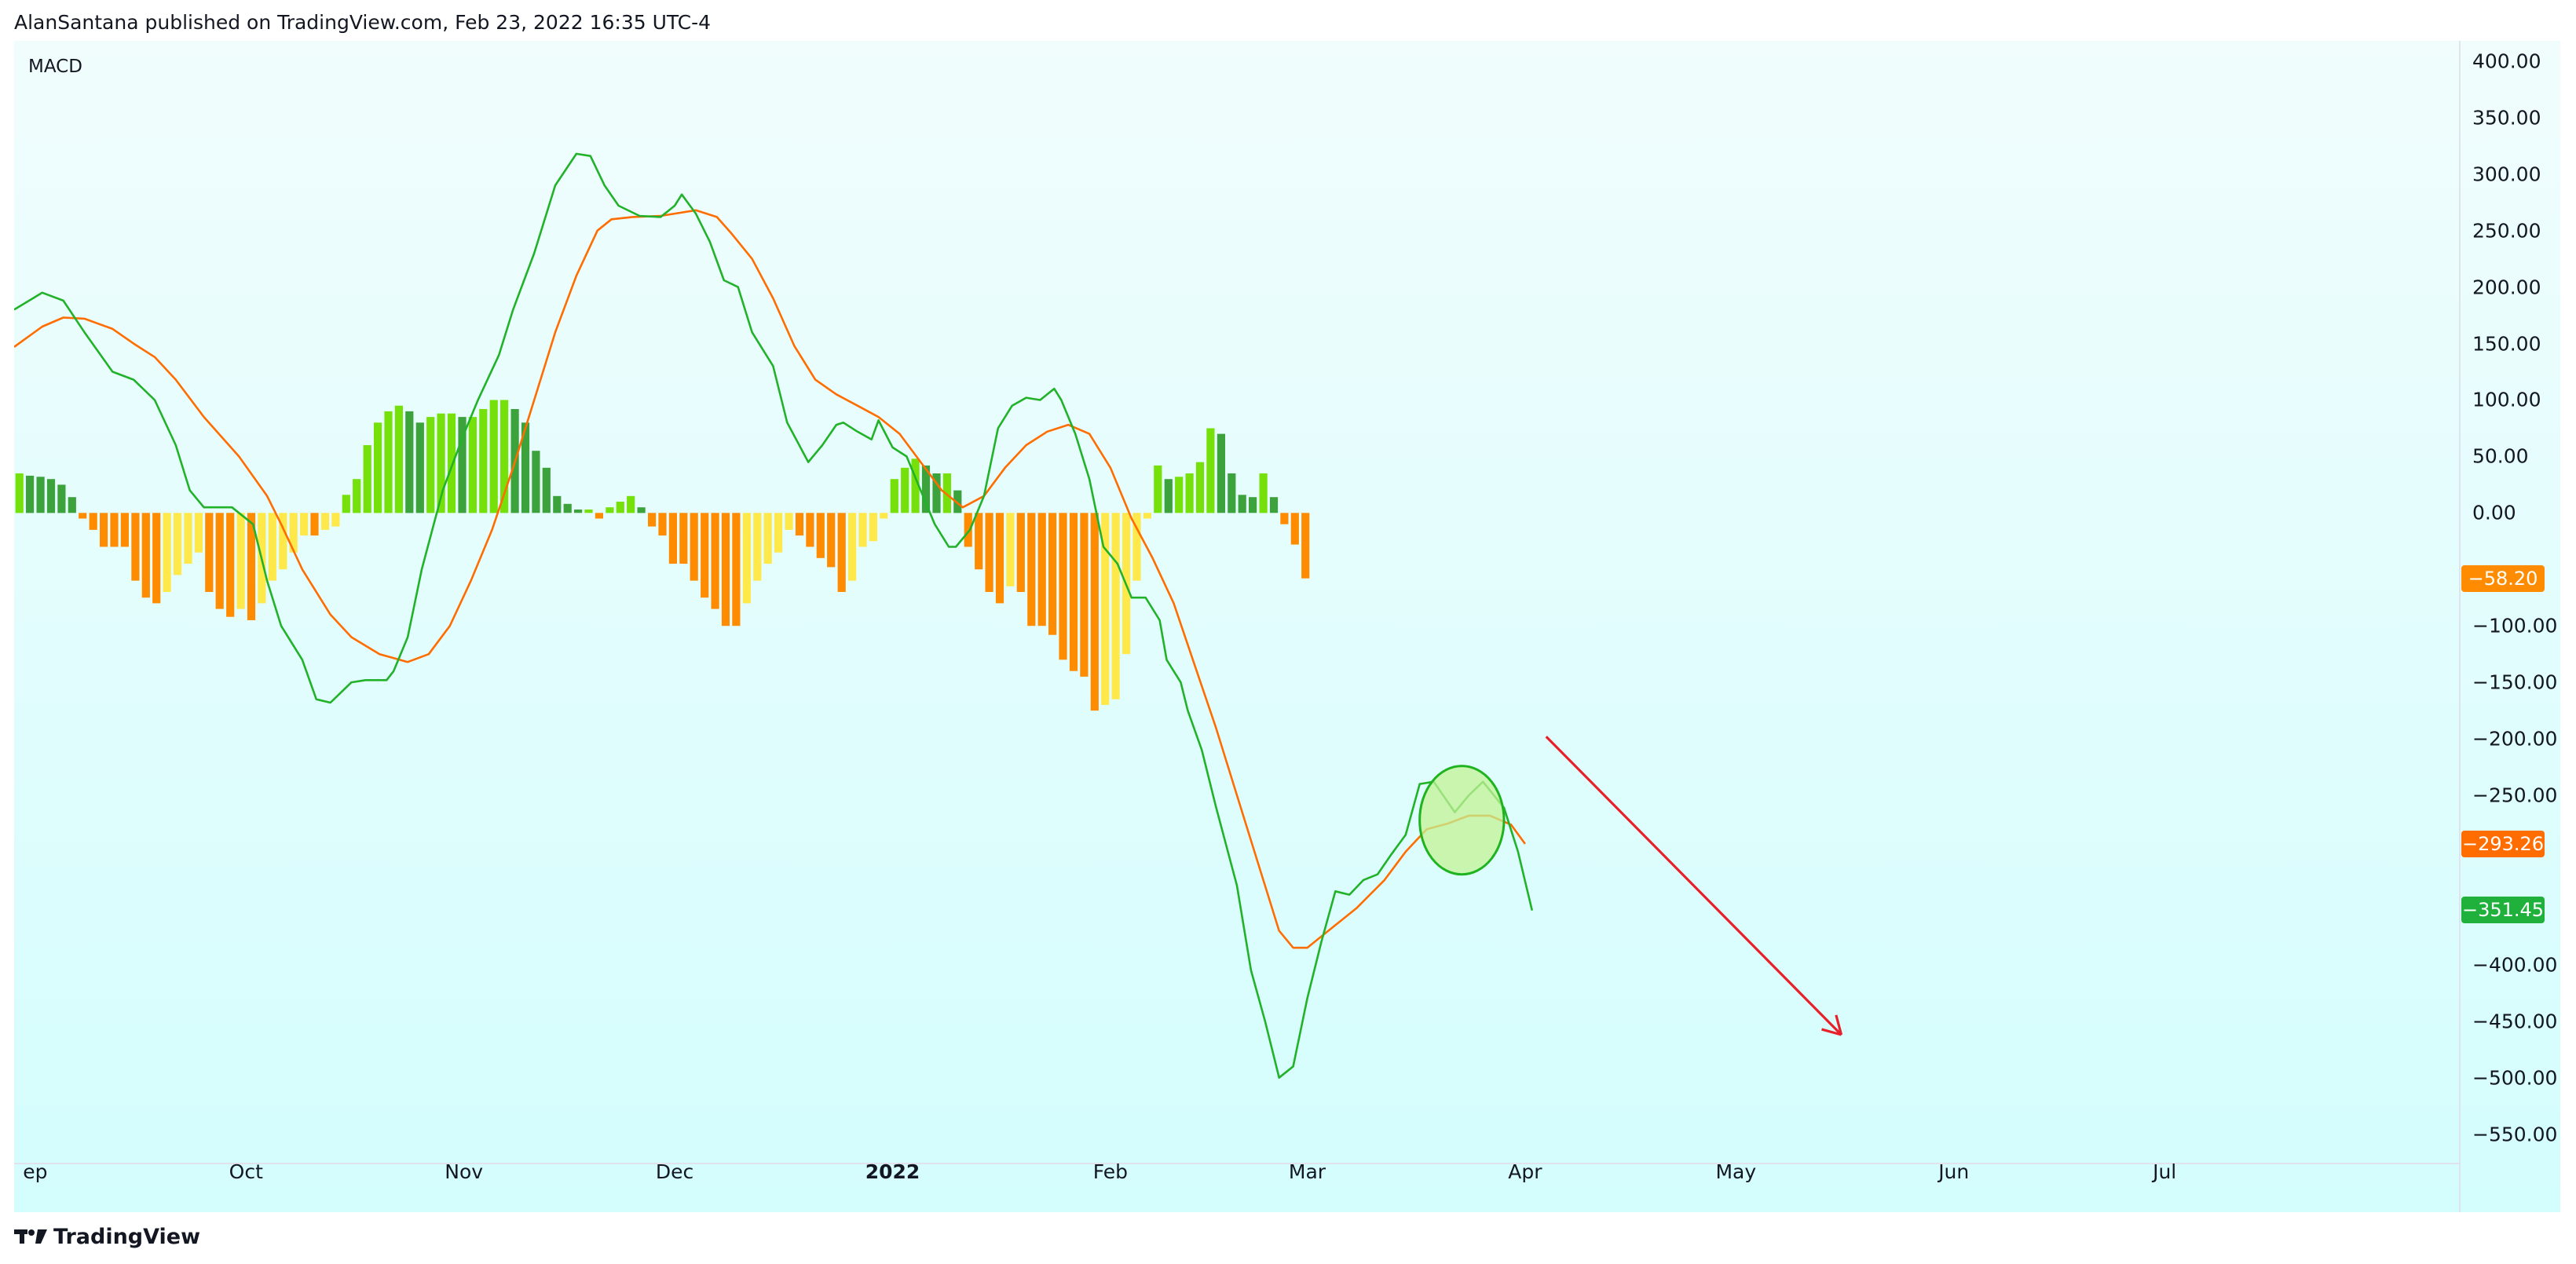 This screenshot has width=2576, height=1264. Describe the element at coordinates (2507, 118) in the screenshot. I see `price-tick-label: 350.00` at that location.